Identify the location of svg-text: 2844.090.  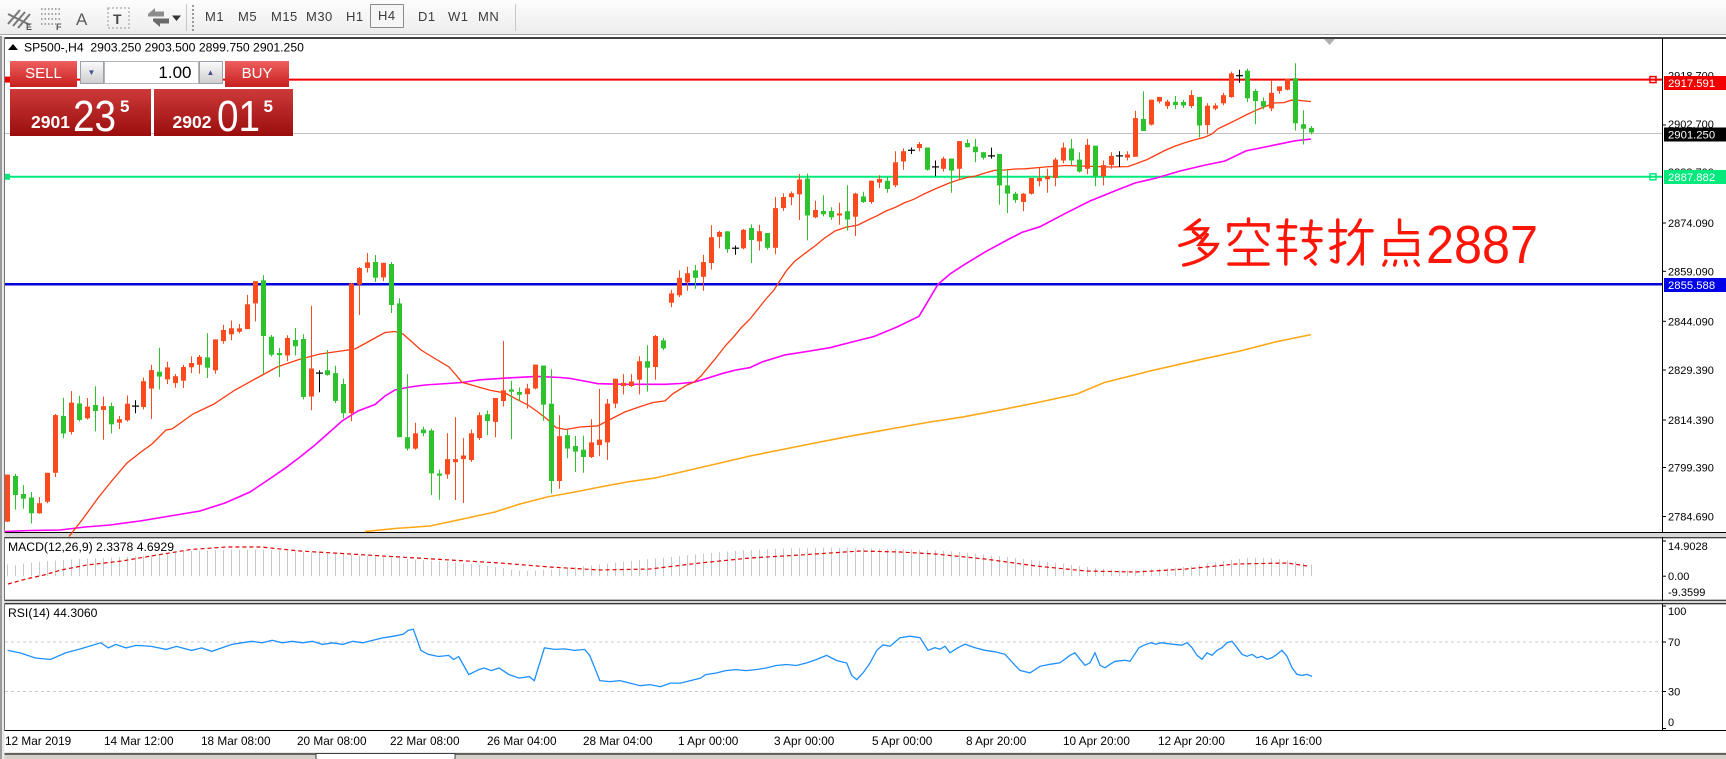
(1691, 322).